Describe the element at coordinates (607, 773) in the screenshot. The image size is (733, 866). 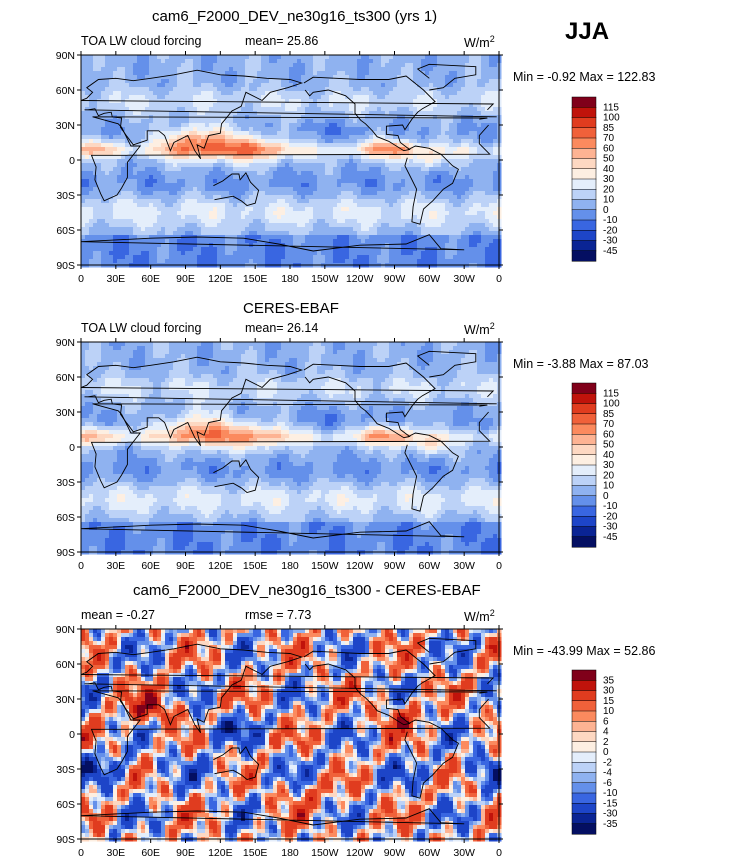
I see `colorbar-label: -4` at that location.